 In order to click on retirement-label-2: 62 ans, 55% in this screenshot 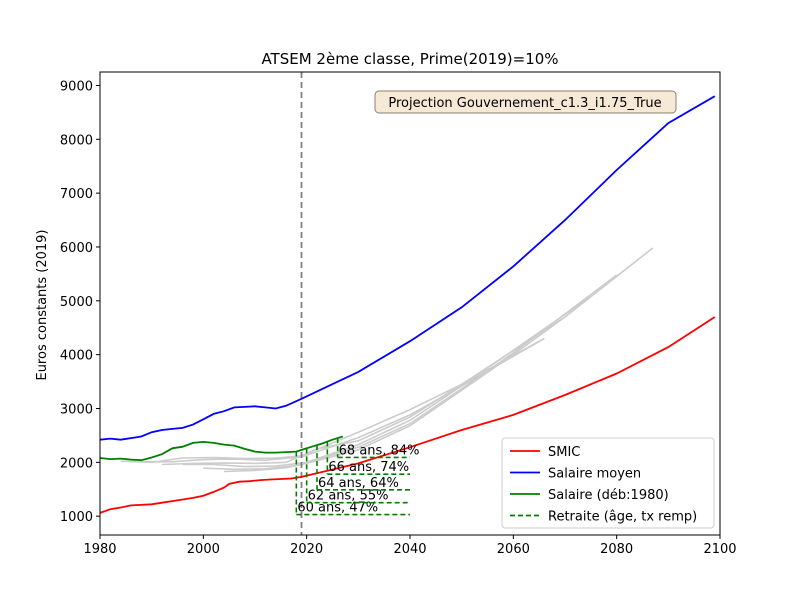, I will do `click(348, 496)`.